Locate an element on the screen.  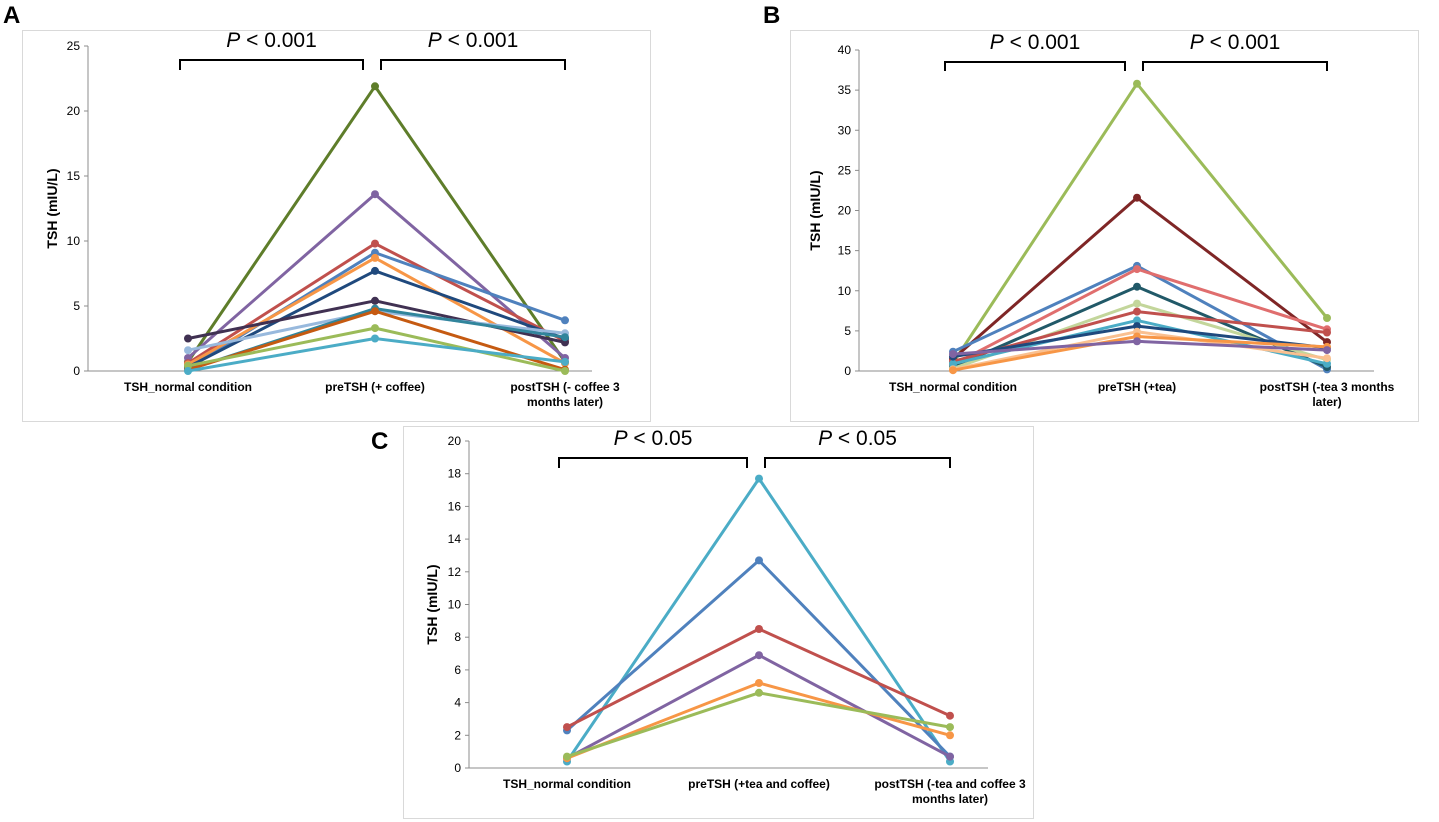
panel-a-category-label: TSH_normal condition is located at coordinates (188, 387).